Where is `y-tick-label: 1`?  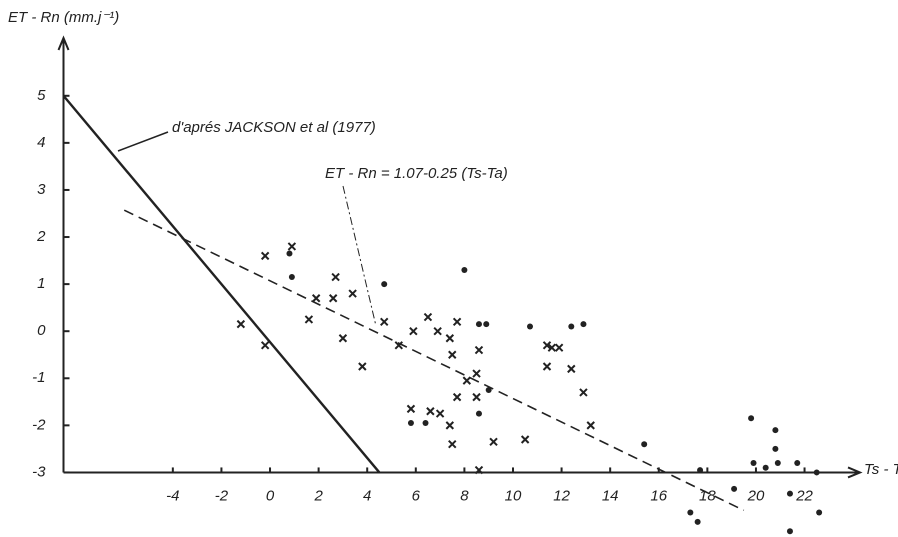
y-tick-label: 1 is located at coordinates (41, 283).